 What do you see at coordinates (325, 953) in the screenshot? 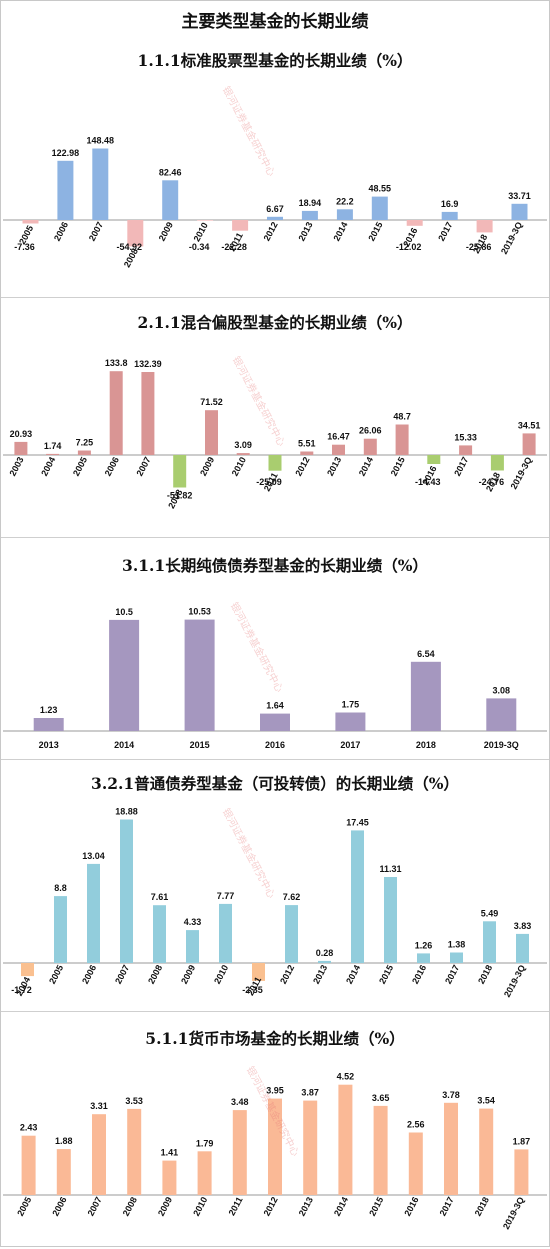
I see `data-label: 0.28` at bounding box center [325, 953].